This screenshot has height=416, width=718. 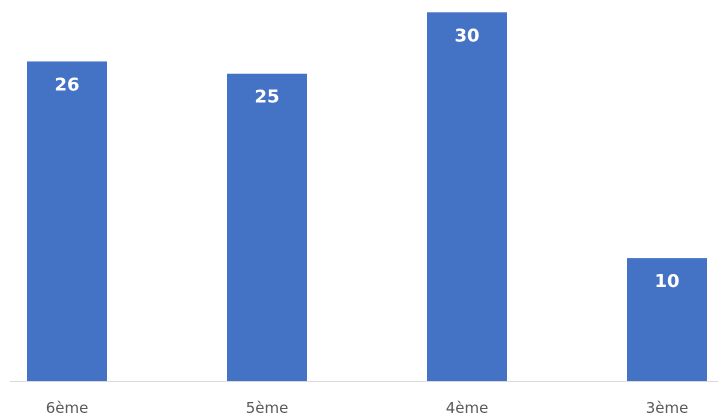 I want to click on bar-6ème, so click(x=67, y=221).